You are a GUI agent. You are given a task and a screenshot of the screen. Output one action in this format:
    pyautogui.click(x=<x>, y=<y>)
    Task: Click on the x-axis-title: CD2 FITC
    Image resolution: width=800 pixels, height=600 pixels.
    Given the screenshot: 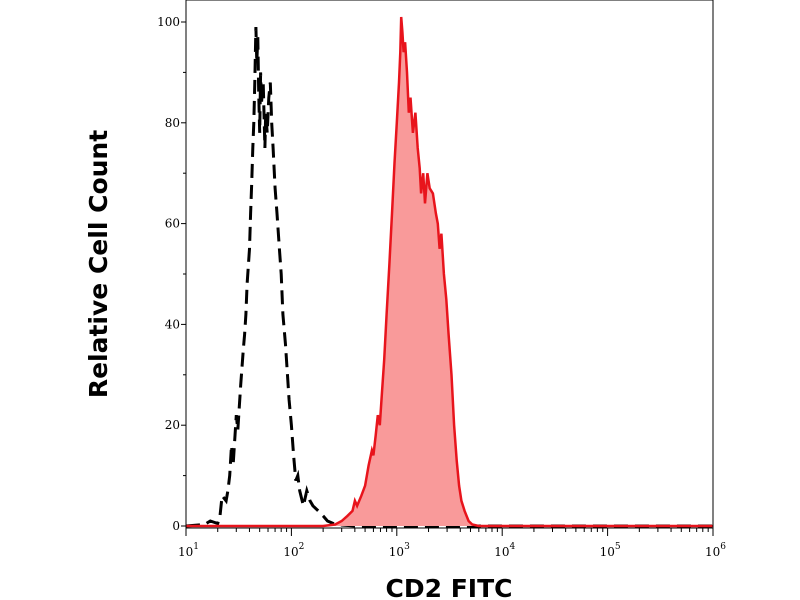 What is the action you would take?
    pyautogui.click(x=449, y=587)
    